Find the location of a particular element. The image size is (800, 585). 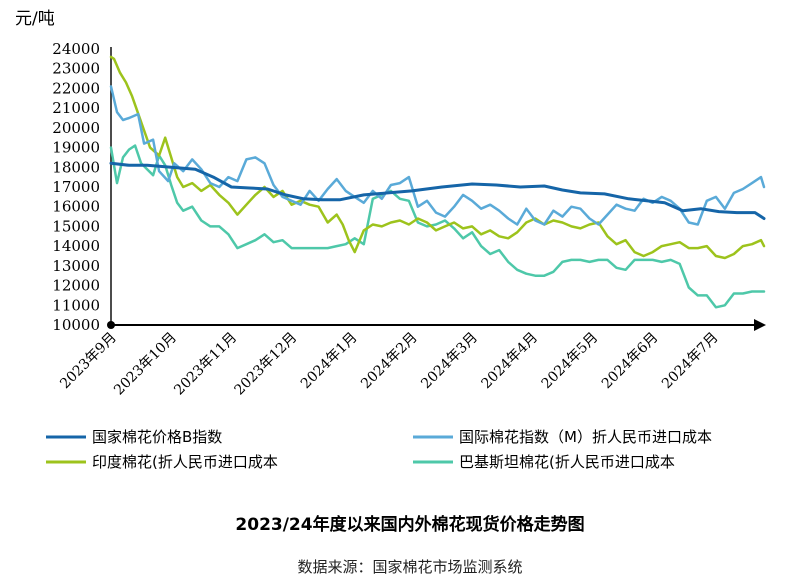

y-tick-label: 15000 is located at coordinates (76, 226).